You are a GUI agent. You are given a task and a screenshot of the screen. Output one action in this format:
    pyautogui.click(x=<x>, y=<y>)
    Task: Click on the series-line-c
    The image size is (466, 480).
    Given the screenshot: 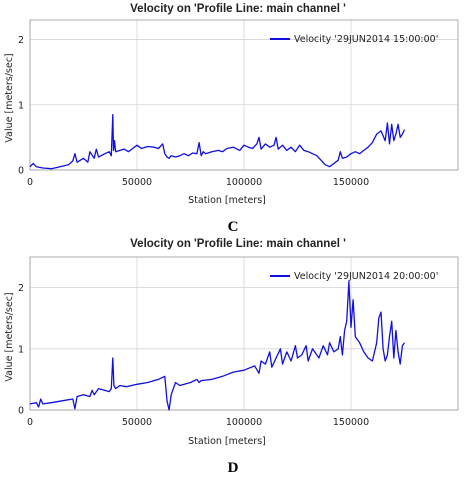 What is the action you would take?
    pyautogui.click(x=217, y=141)
    